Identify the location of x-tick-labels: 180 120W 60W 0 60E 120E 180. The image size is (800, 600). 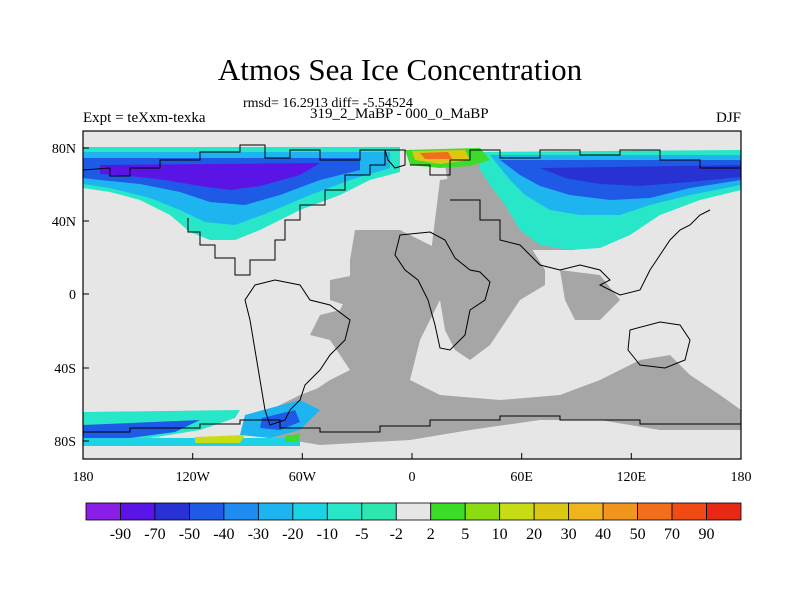
(412, 477).